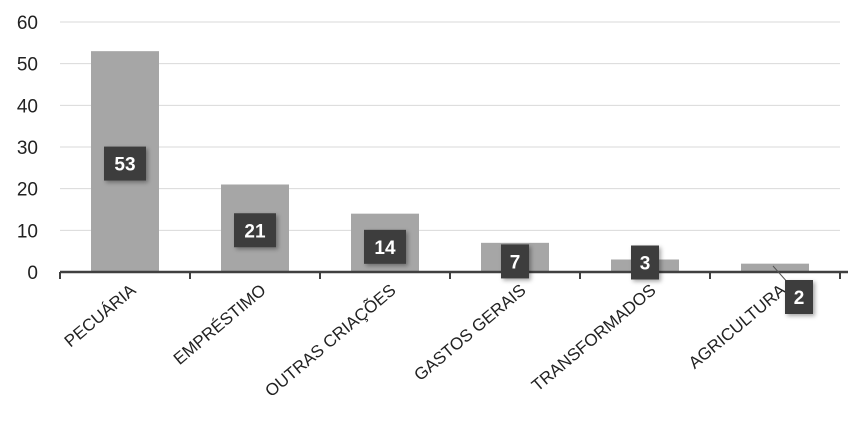 Image resolution: width=866 pixels, height=440 pixels. I want to click on data-label-value: 53, so click(124, 165).